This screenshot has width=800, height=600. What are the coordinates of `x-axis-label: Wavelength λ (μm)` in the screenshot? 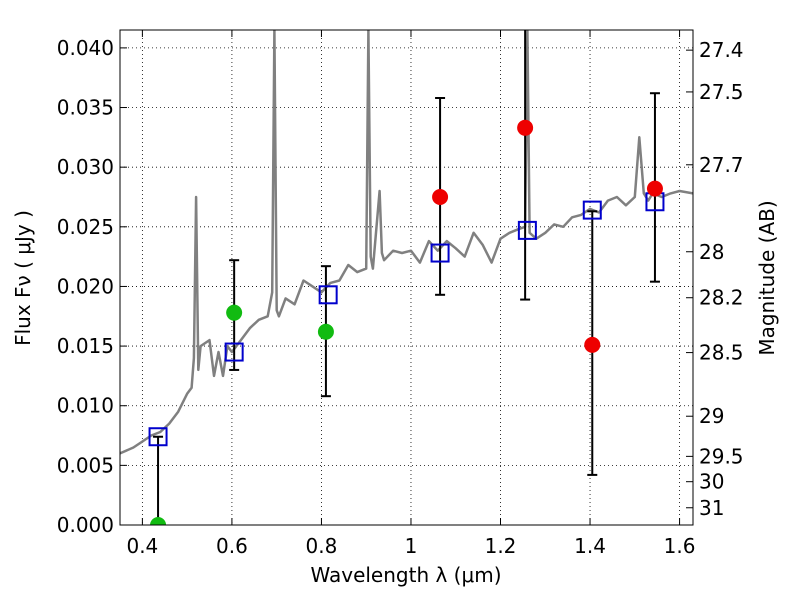 It's located at (405, 575).